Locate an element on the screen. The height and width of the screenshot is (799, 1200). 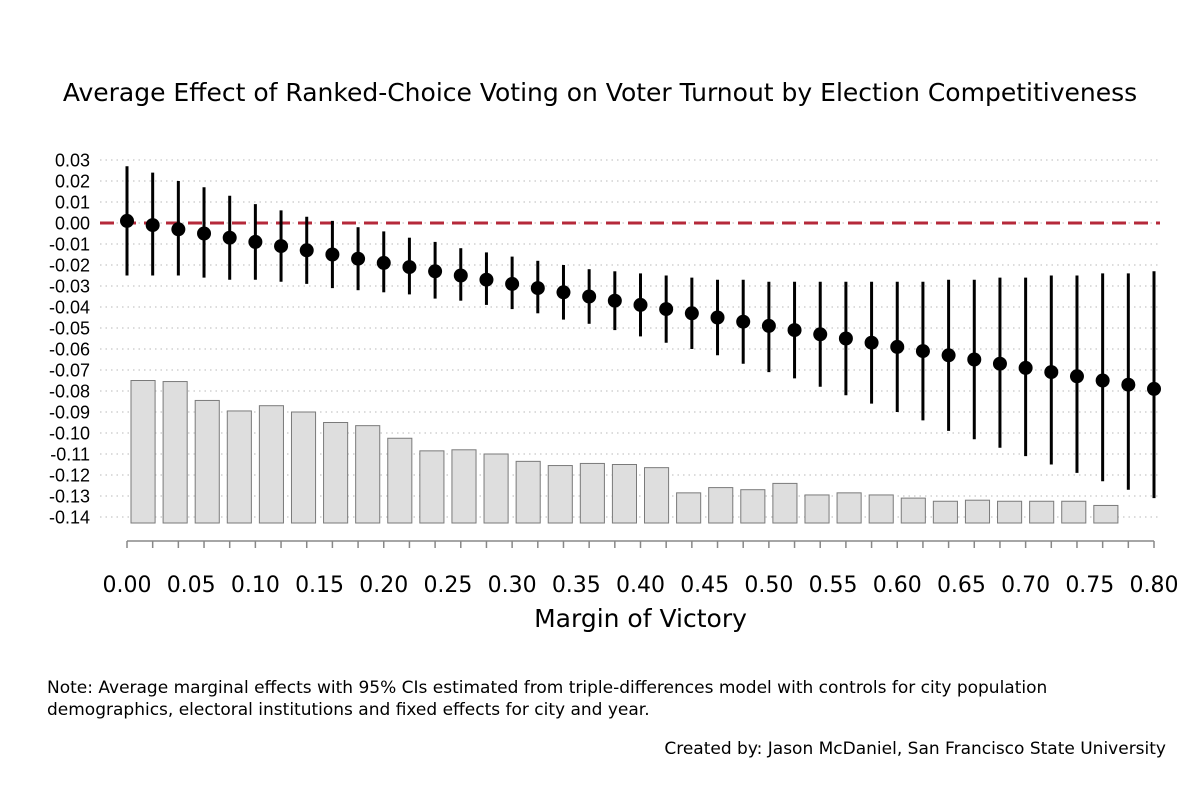
histogram-bars is located at coordinates (624, 452).